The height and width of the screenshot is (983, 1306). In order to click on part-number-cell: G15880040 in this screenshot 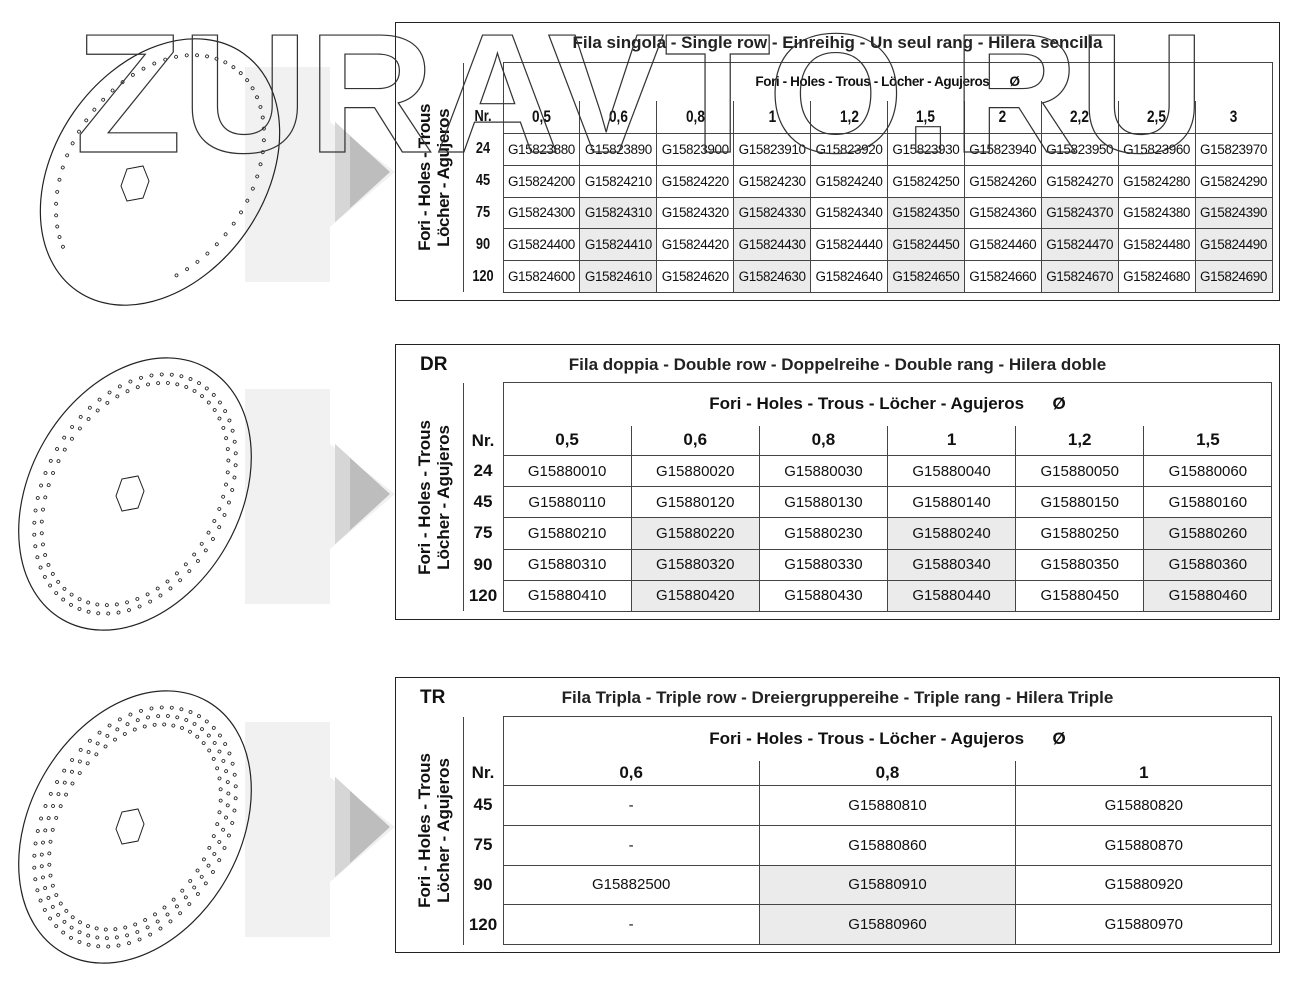, I will do `click(951, 471)`.